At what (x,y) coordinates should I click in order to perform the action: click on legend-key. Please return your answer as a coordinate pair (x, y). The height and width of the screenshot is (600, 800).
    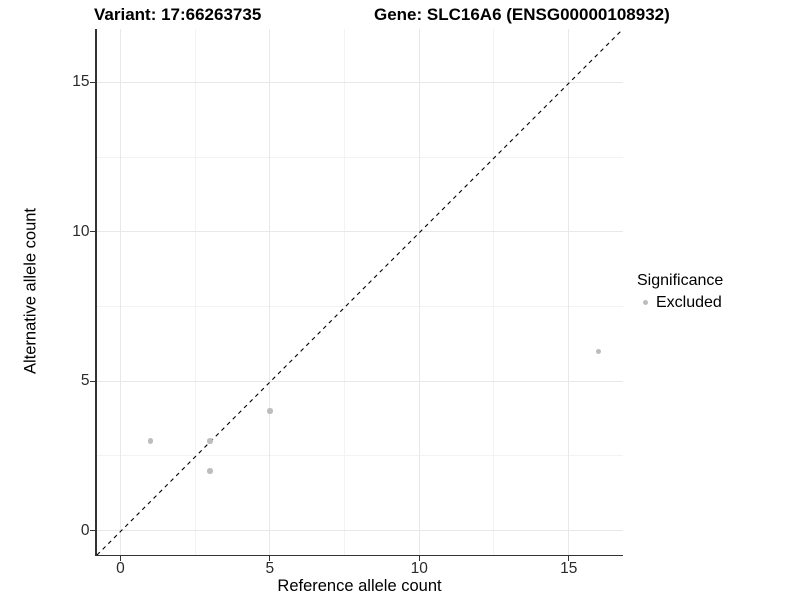
    Looking at the image, I should click on (645, 302).